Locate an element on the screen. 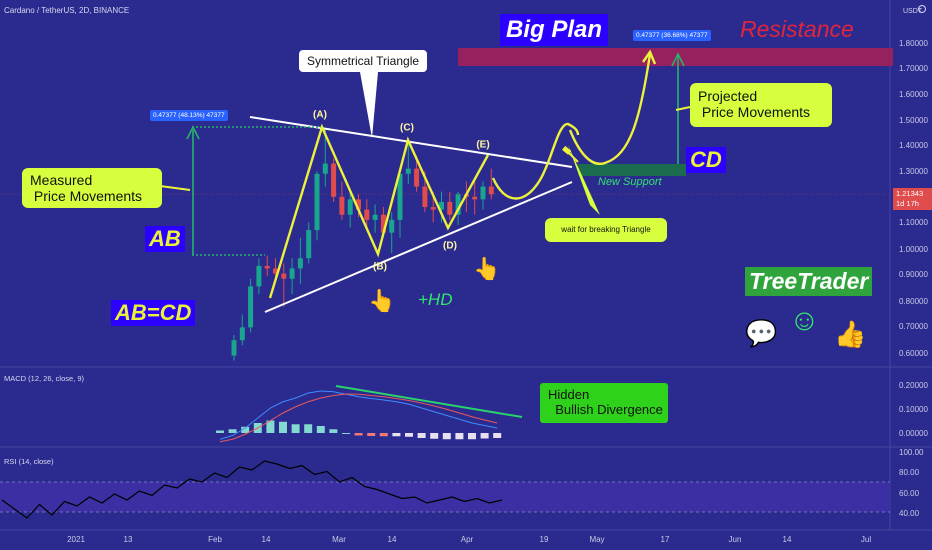 The height and width of the screenshot is (550, 932). settings-icon is located at coordinates (922, 9).